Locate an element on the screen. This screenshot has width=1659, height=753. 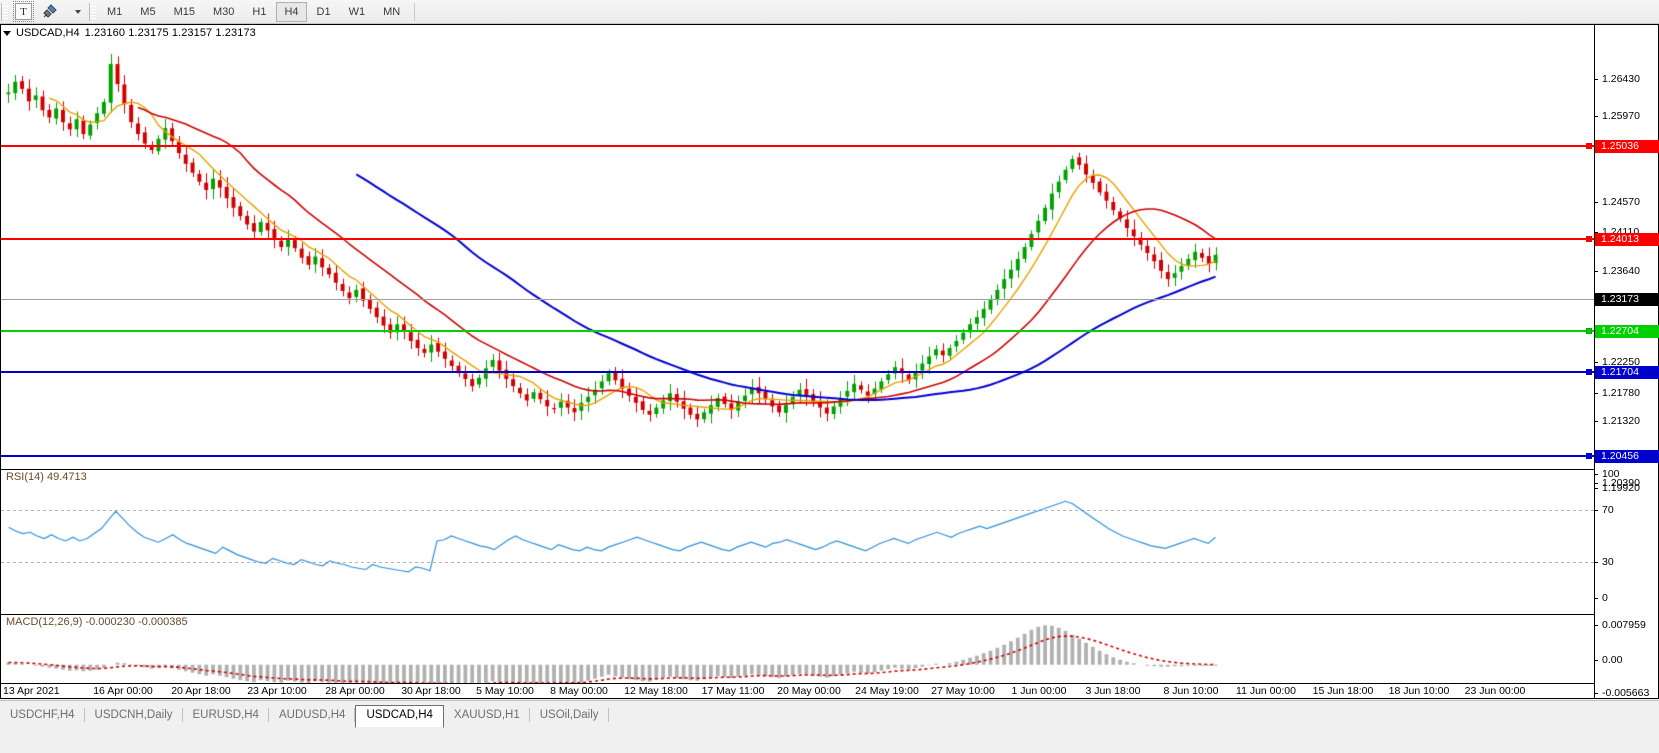
rsi-indicator-label: RSI(14) 49.4713 is located at coordinates (46, 477).